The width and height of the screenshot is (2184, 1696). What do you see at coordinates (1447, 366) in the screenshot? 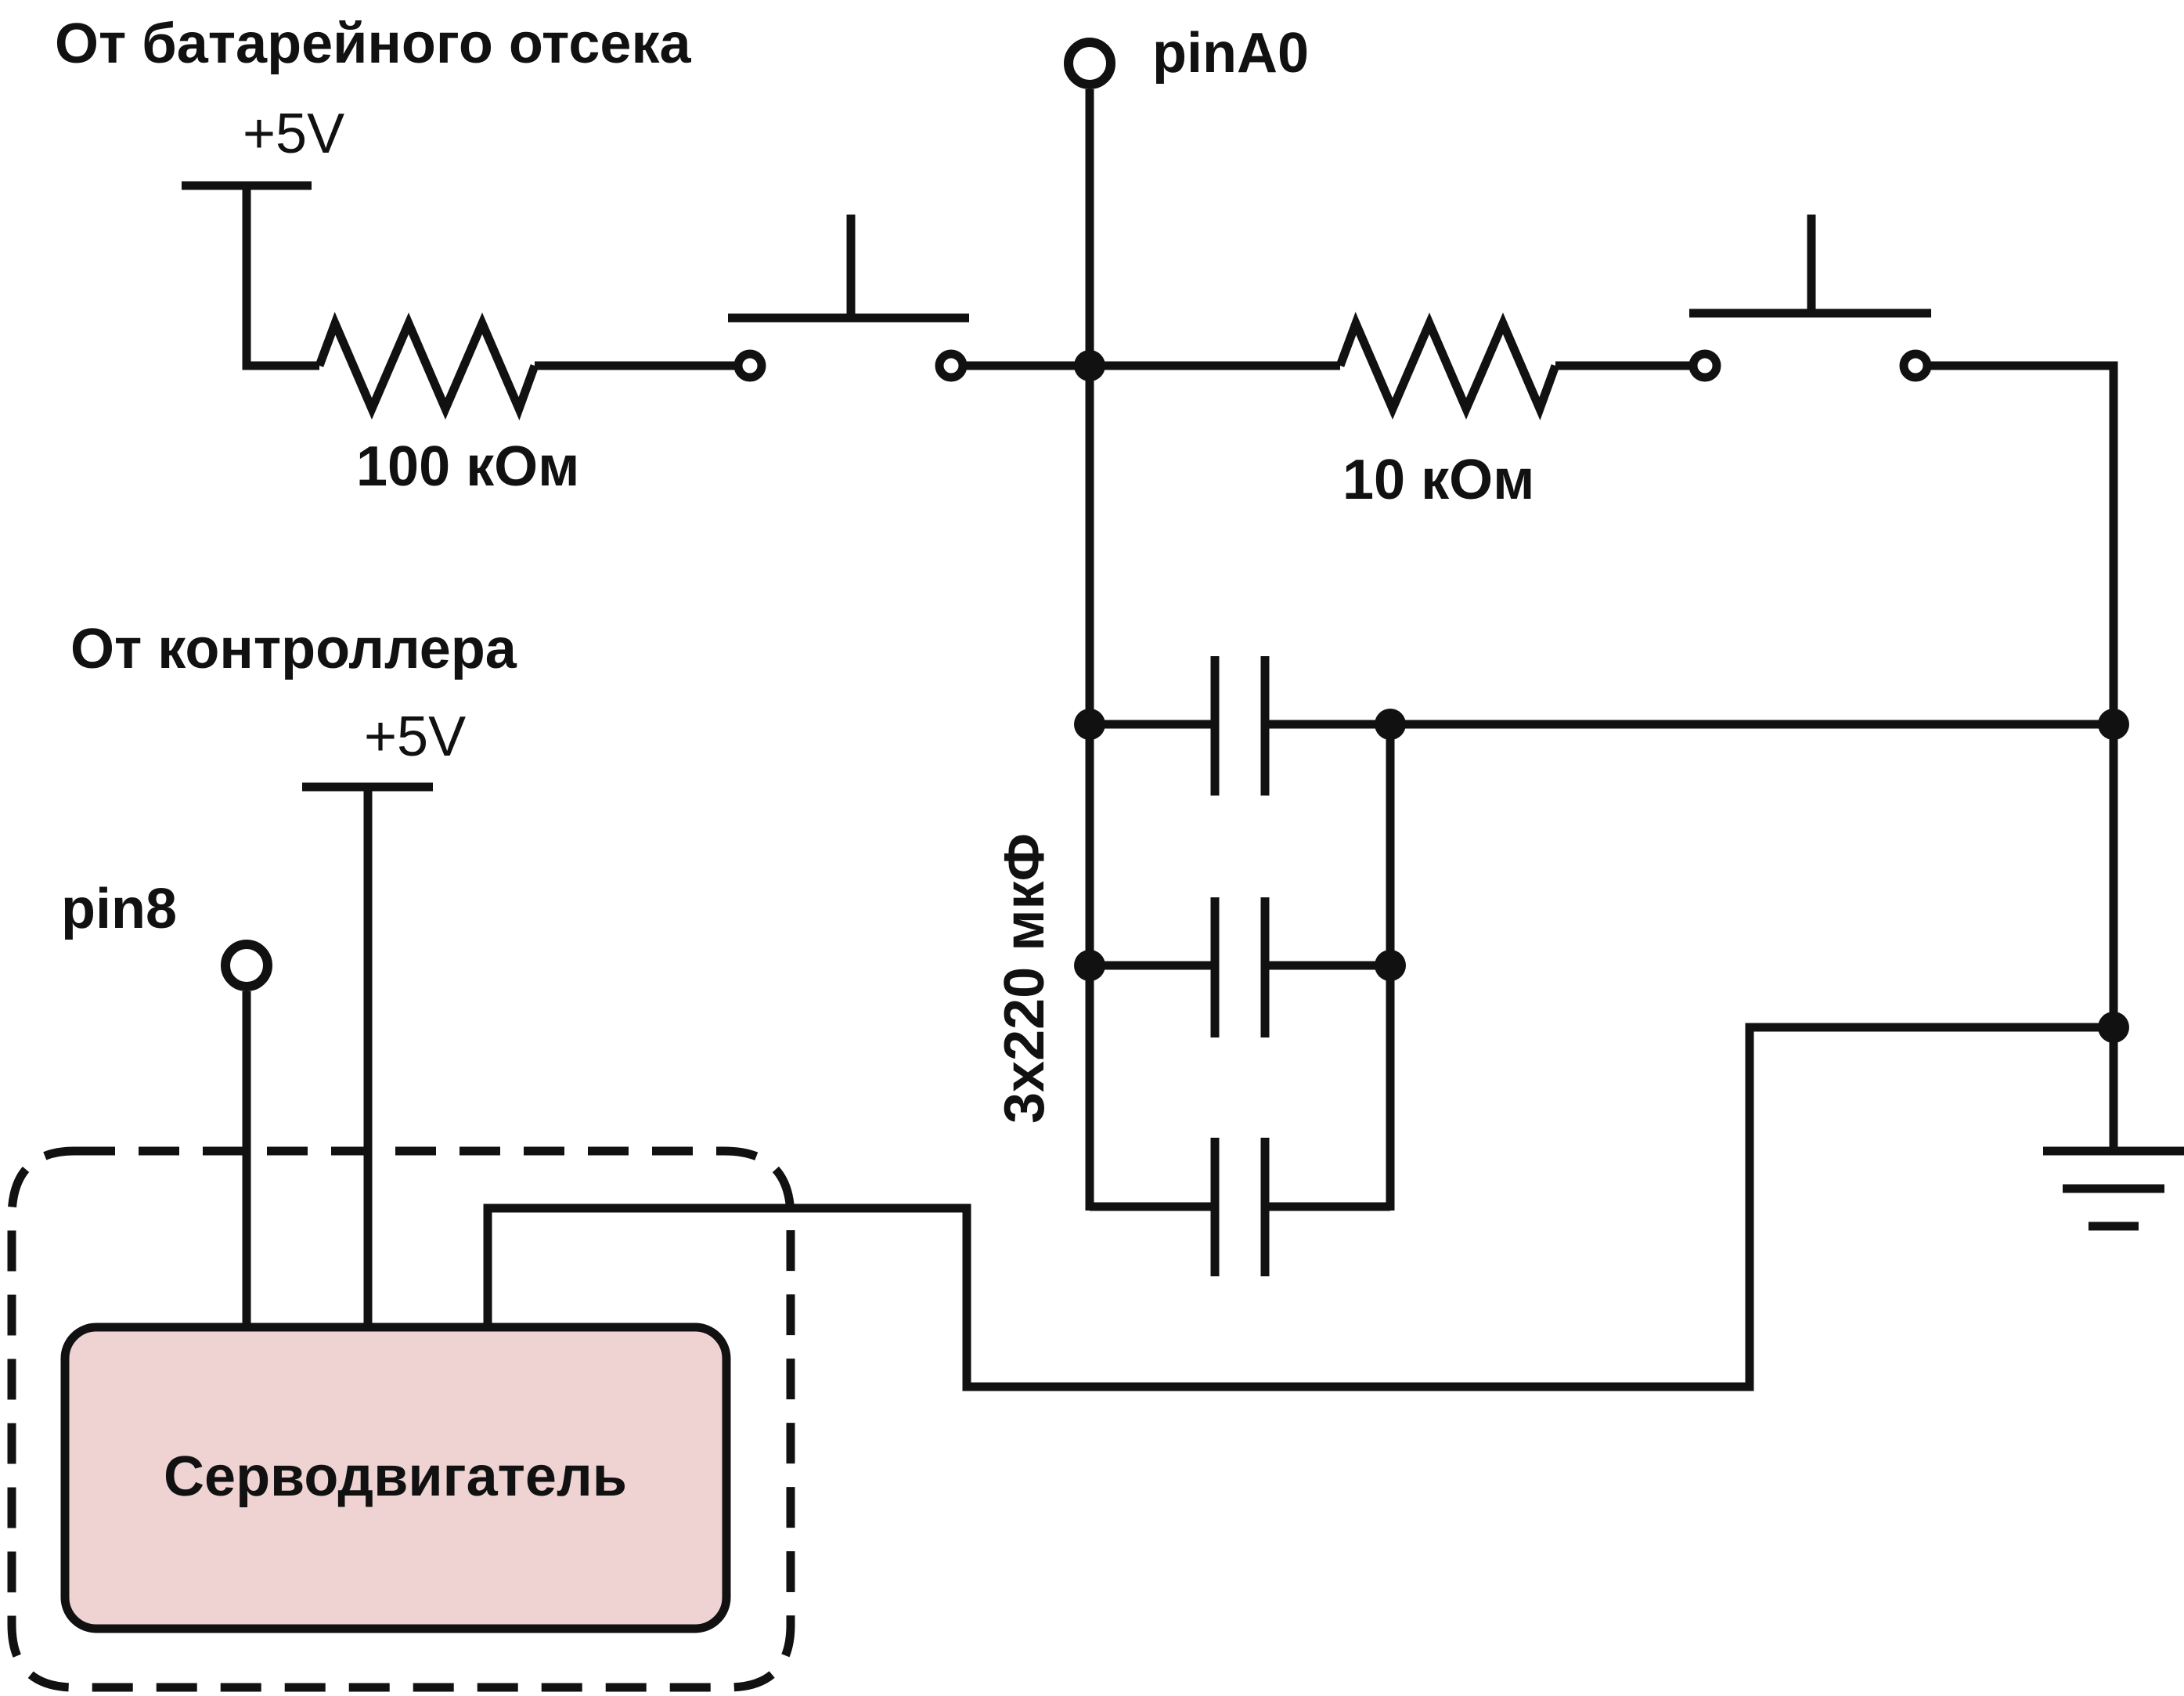
I see `resistor-10k` at bounding box center [1447, 366].